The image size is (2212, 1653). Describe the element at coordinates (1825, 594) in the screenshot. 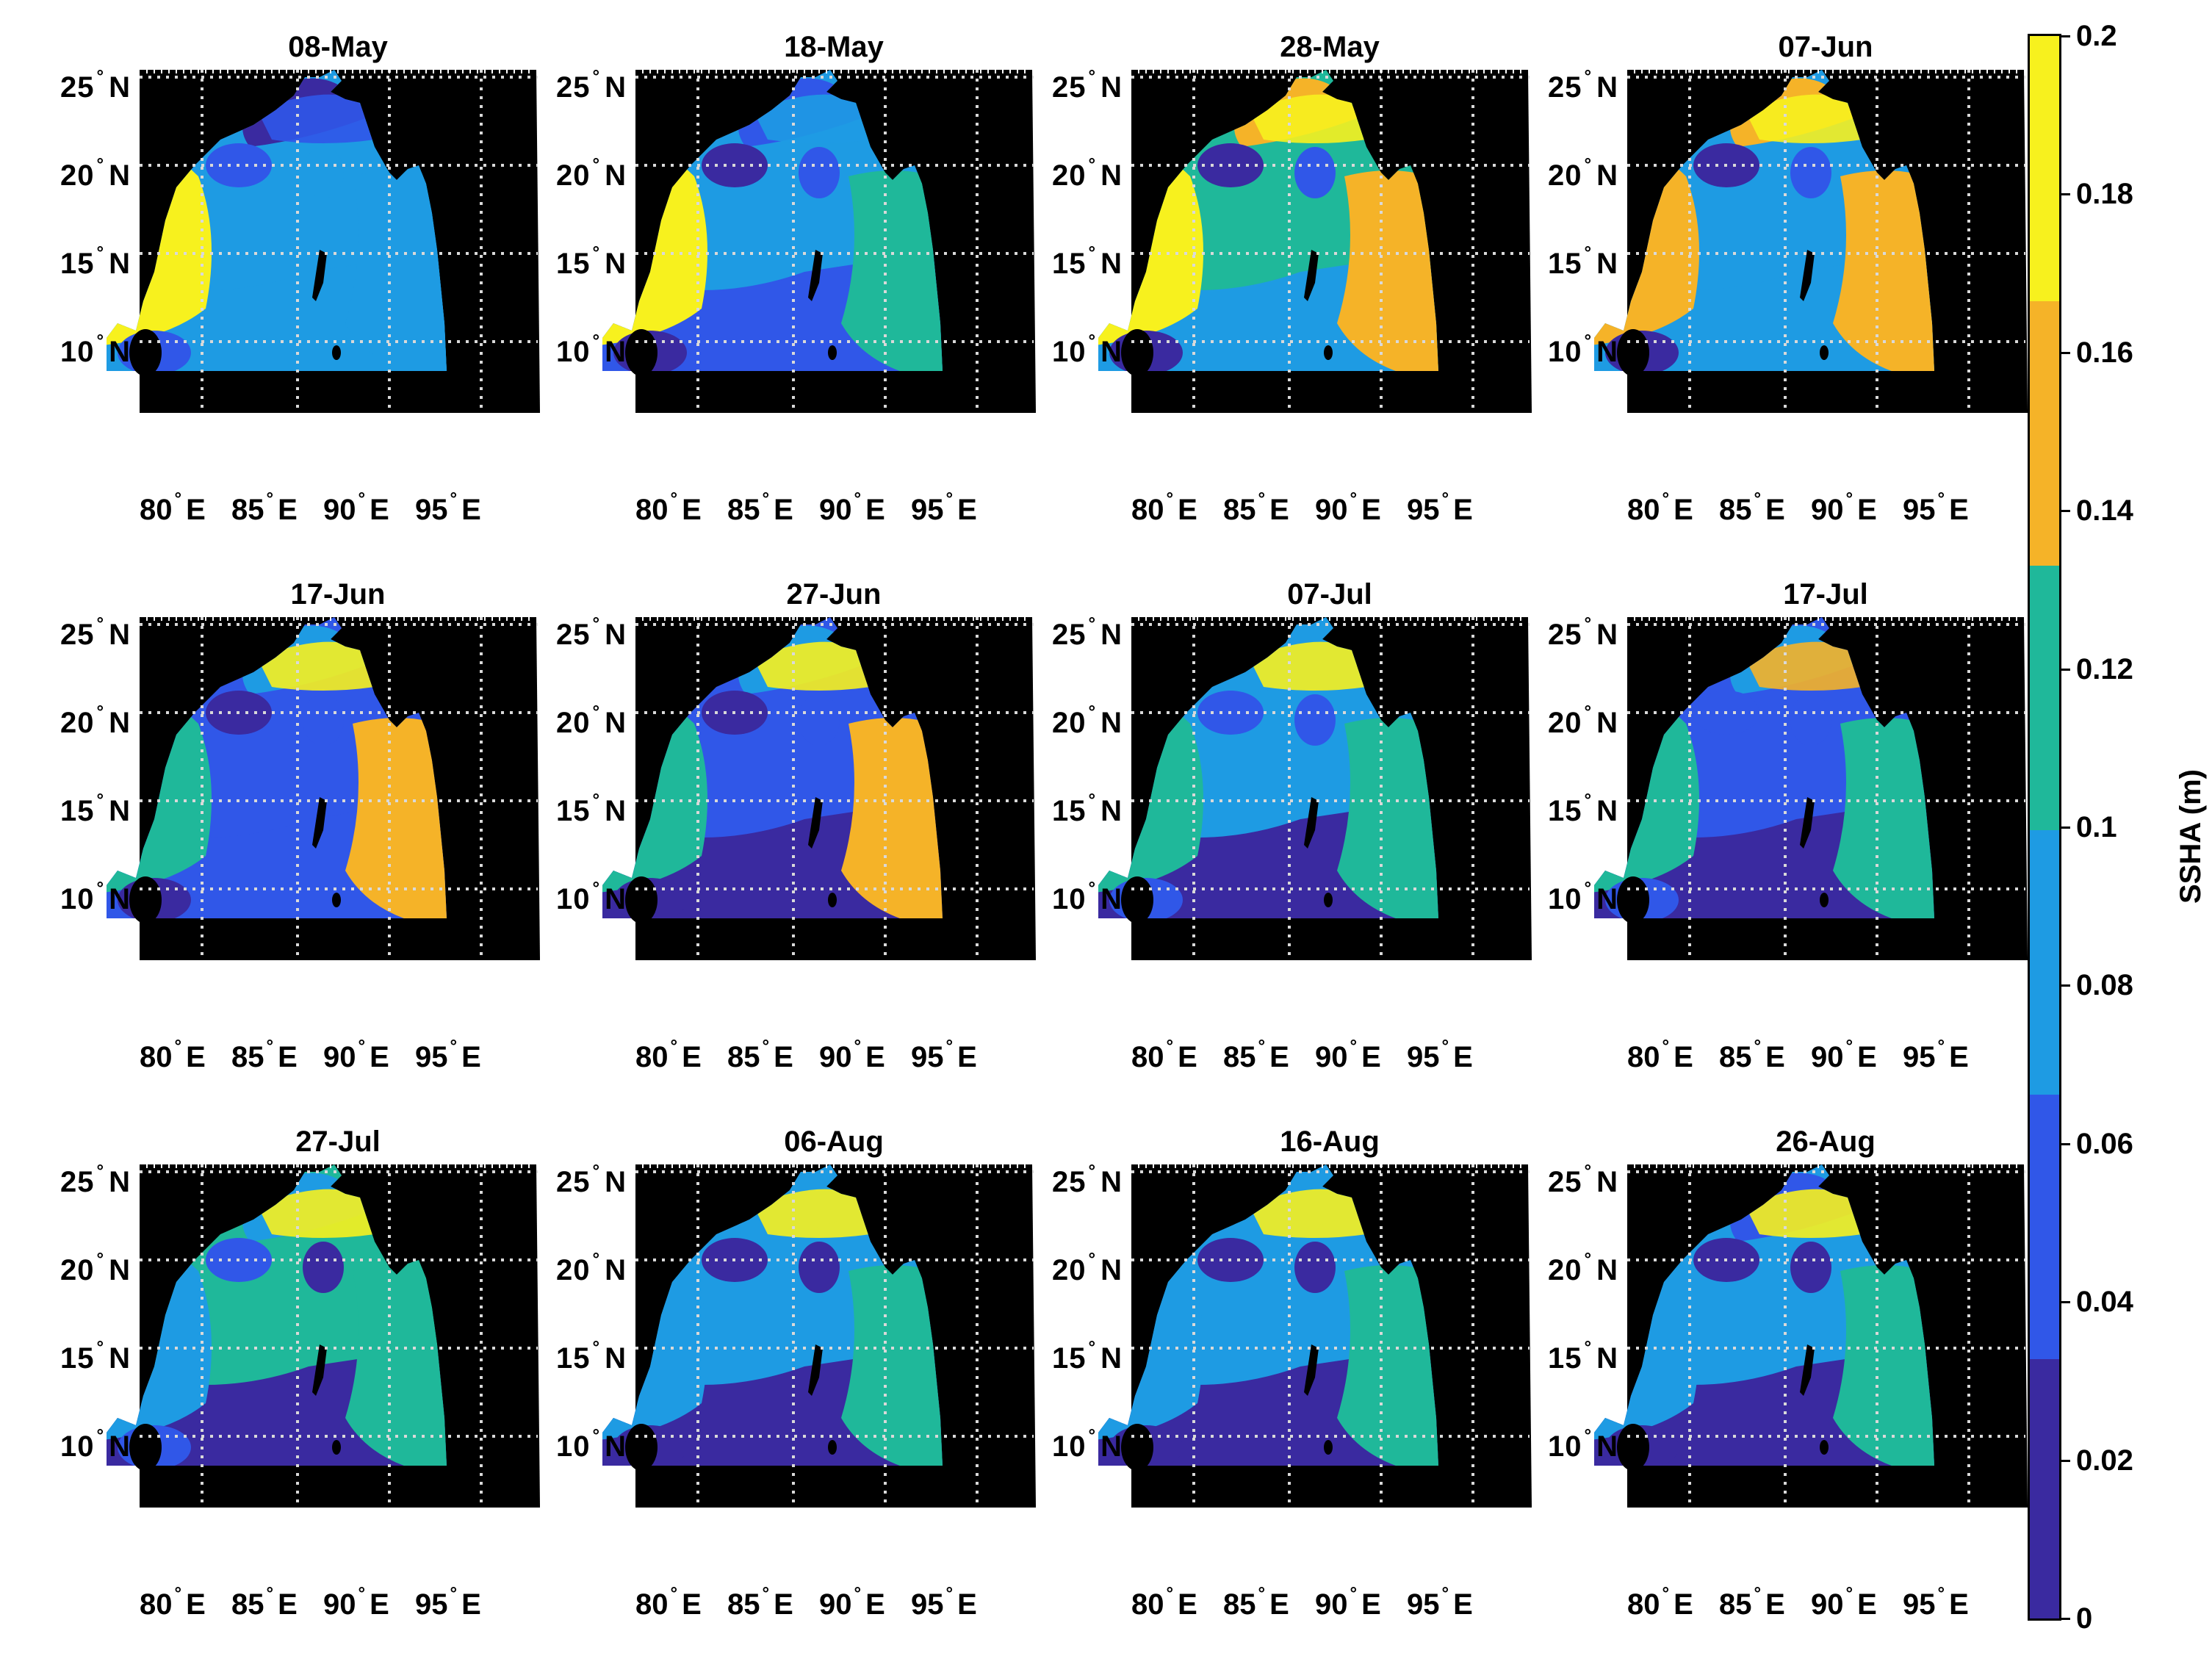

I see `panel-title: 17-Jul` at that location.